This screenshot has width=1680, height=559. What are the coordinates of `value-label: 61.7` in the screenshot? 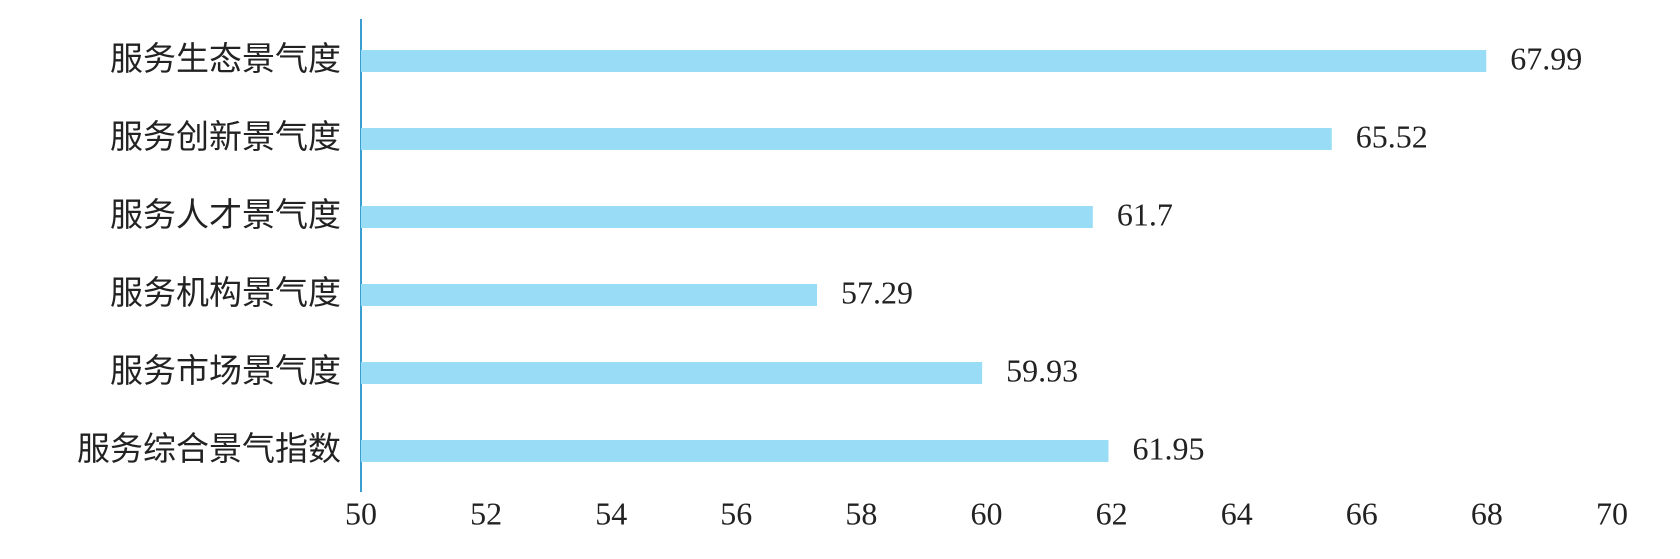 It's located at (1145, 214).